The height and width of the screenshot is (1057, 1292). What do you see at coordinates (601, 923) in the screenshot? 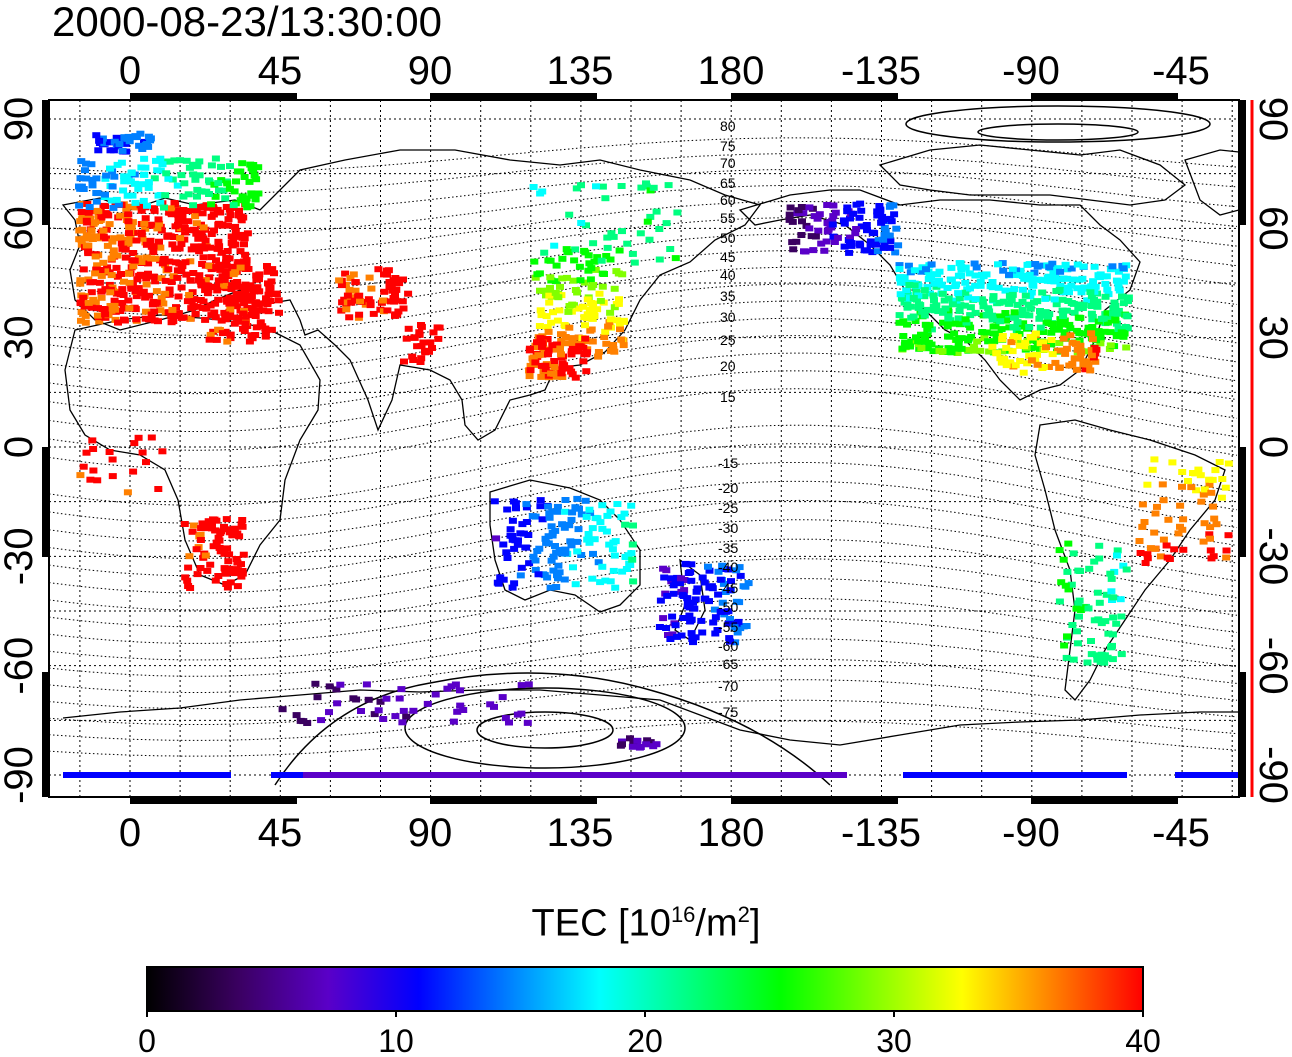
I see `colorbar-title-main: TEC [10` at bounding box center [601, 923].